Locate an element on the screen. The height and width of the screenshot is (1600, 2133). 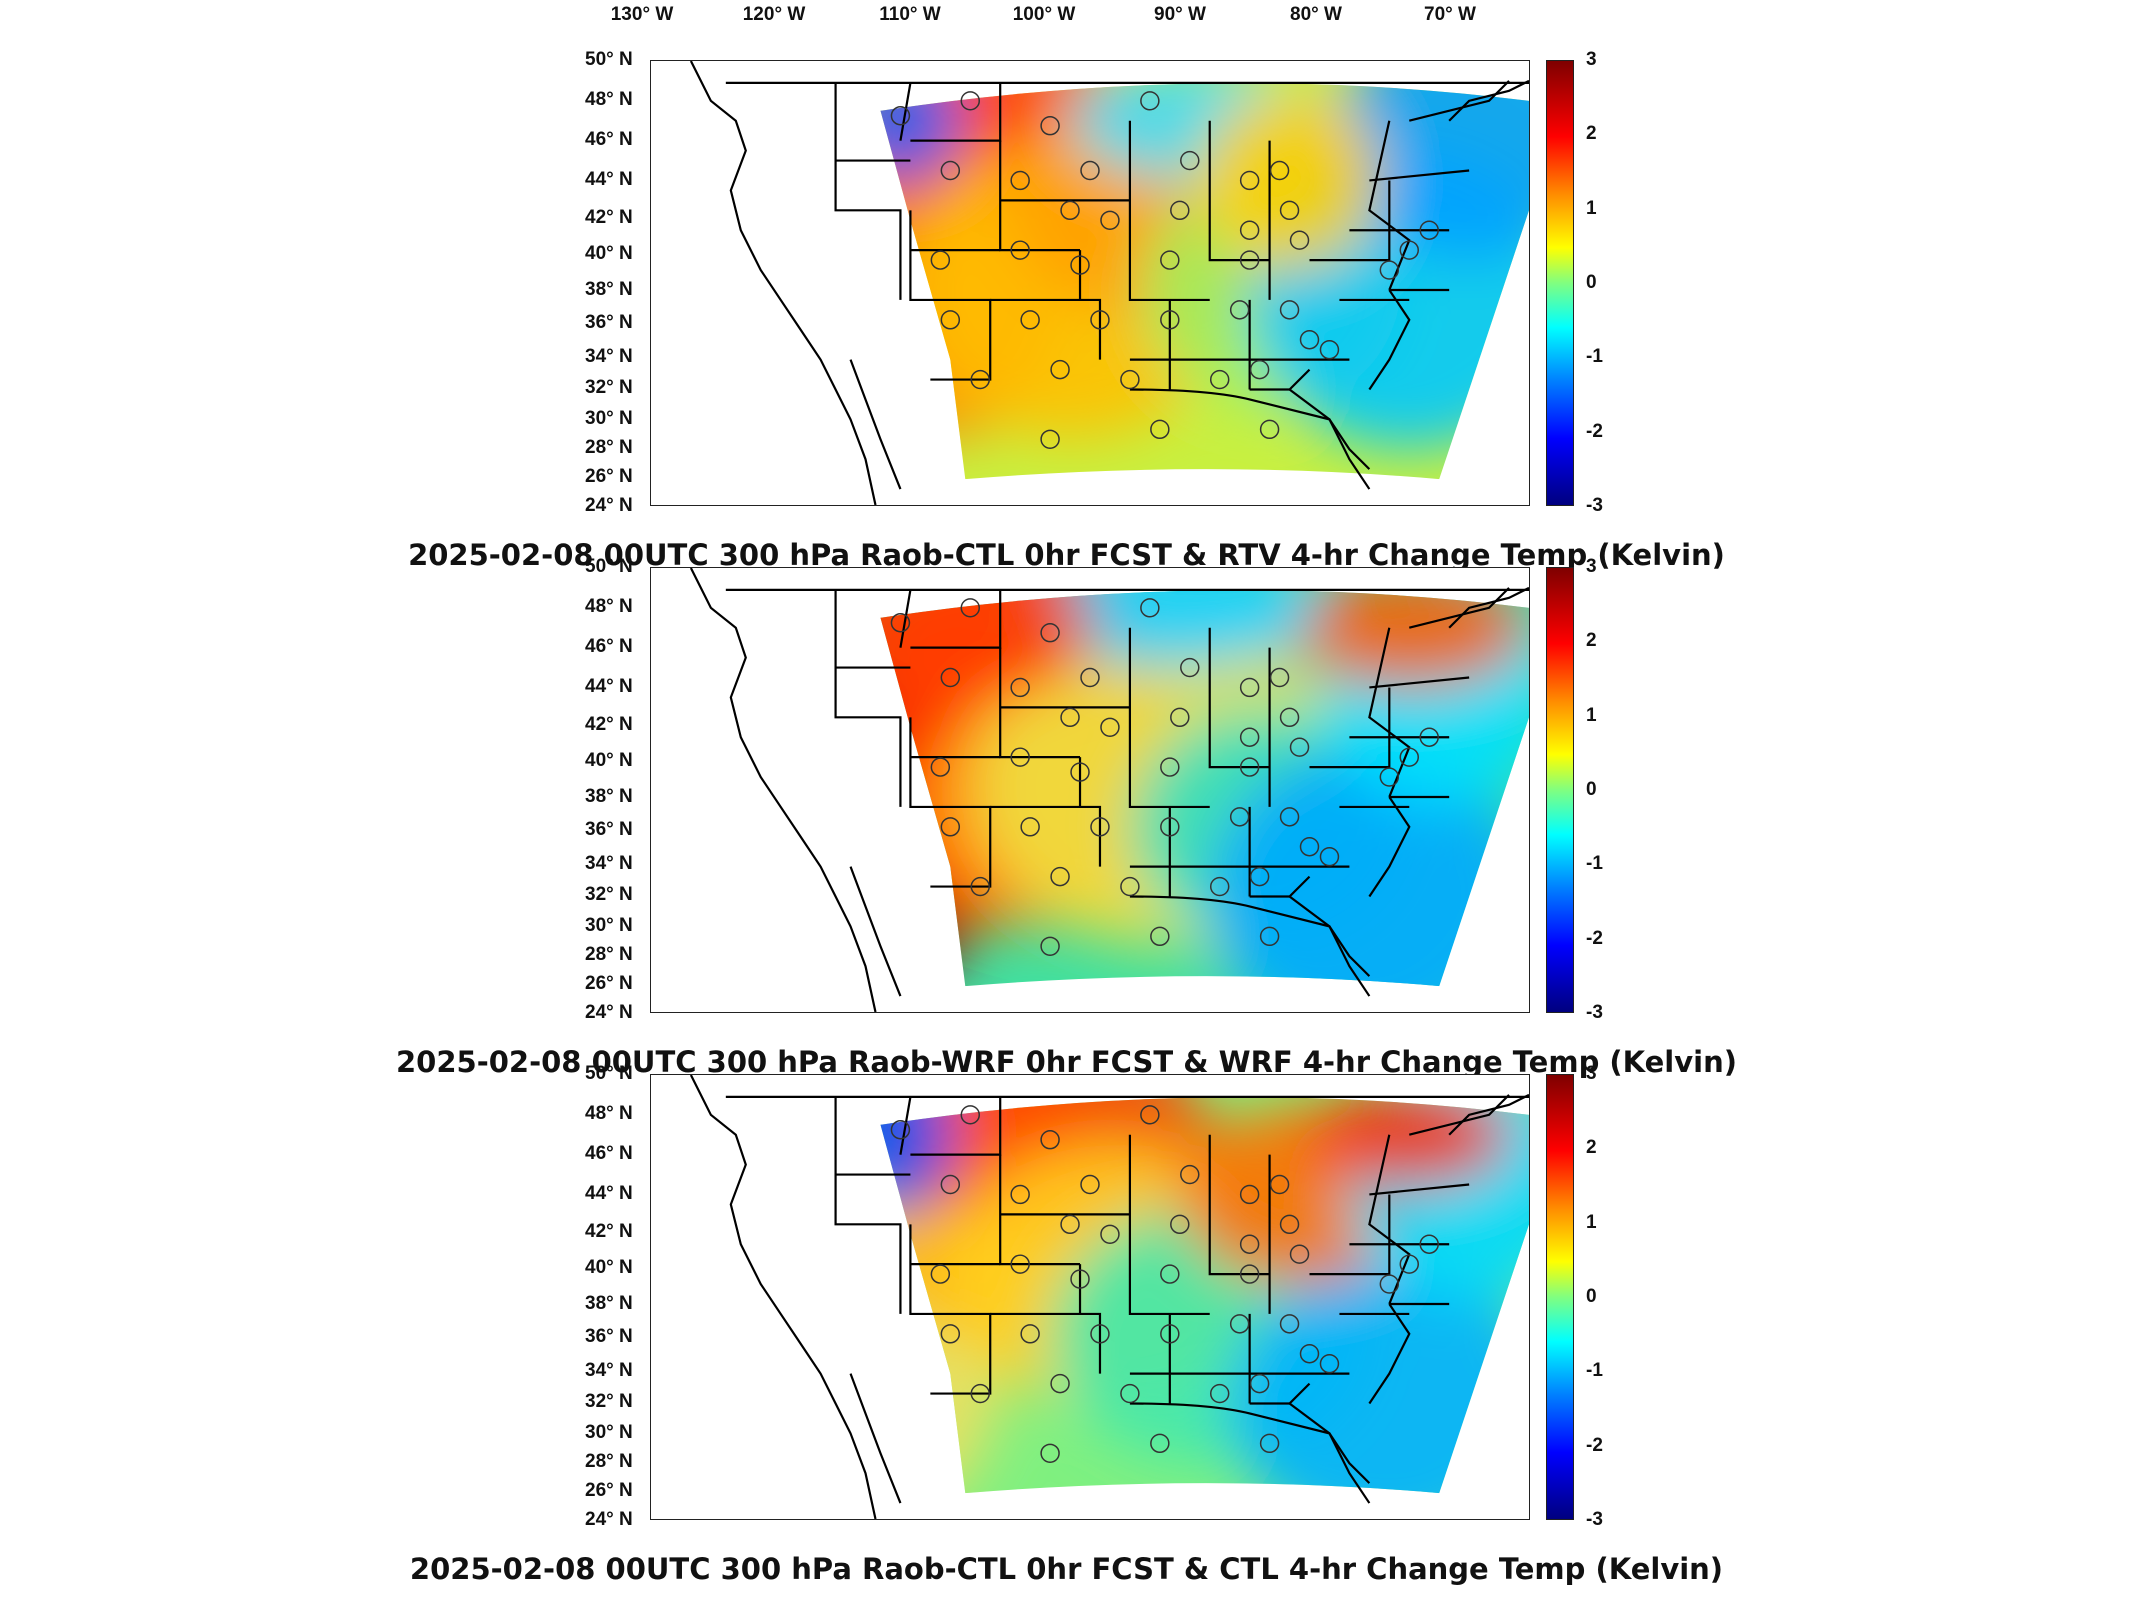
latitude-label: 30° N is located at coordinates (609, 419).